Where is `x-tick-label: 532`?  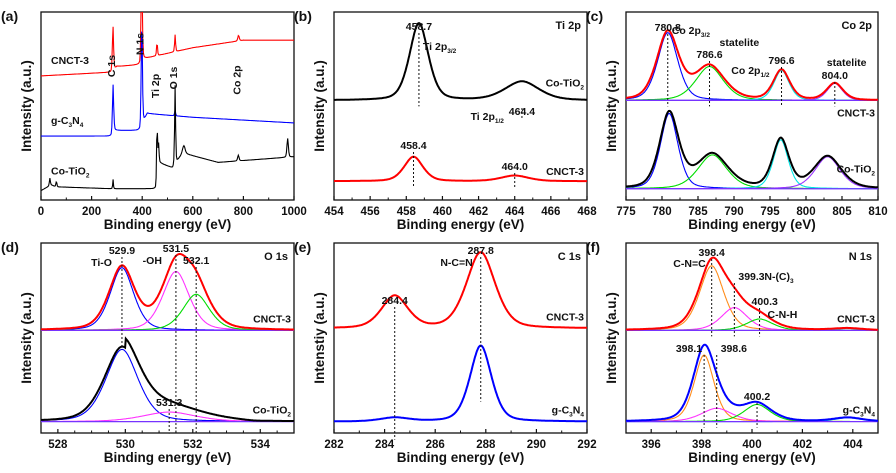
x-tick-label: 532 is located at coordinates (192, 445).